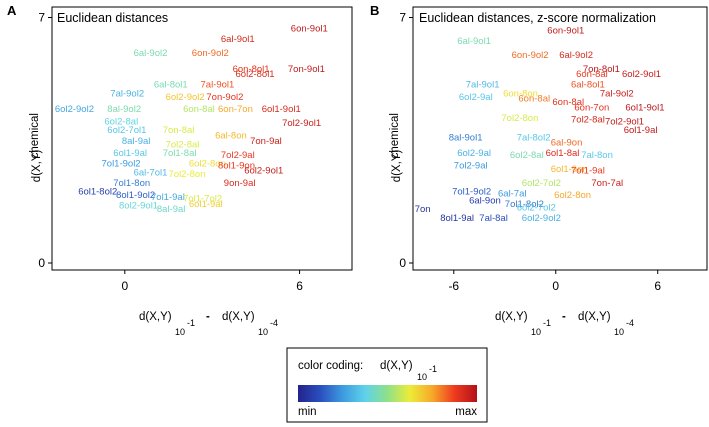 This screenshot has width=709, height=427. I want to click on panel-a-ylabel-left: d(X,Y), so click(37, 166).